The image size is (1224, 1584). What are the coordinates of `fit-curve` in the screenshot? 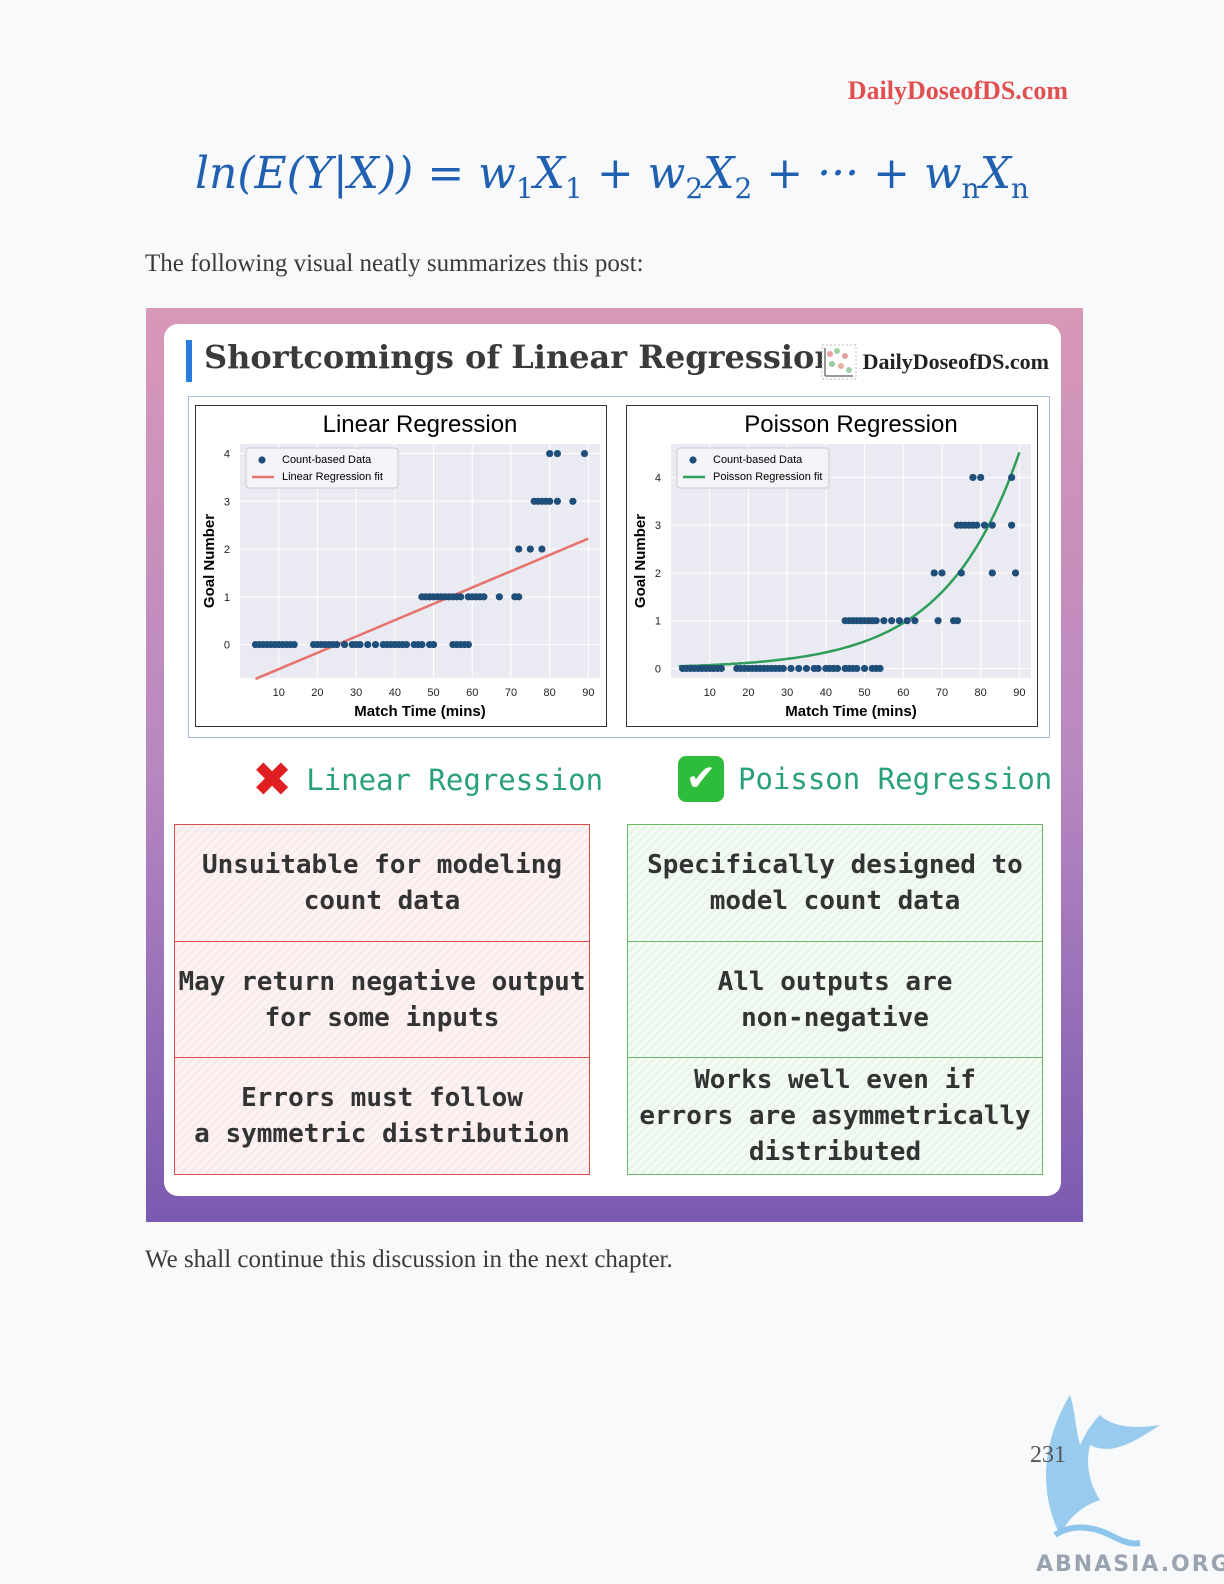 It's located at (849, 559).